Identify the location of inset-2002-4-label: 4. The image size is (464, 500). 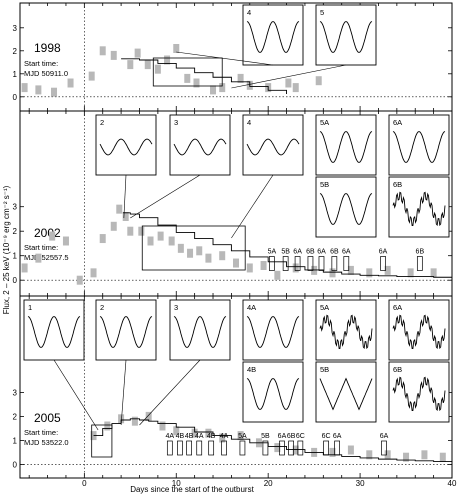
(249, 122).